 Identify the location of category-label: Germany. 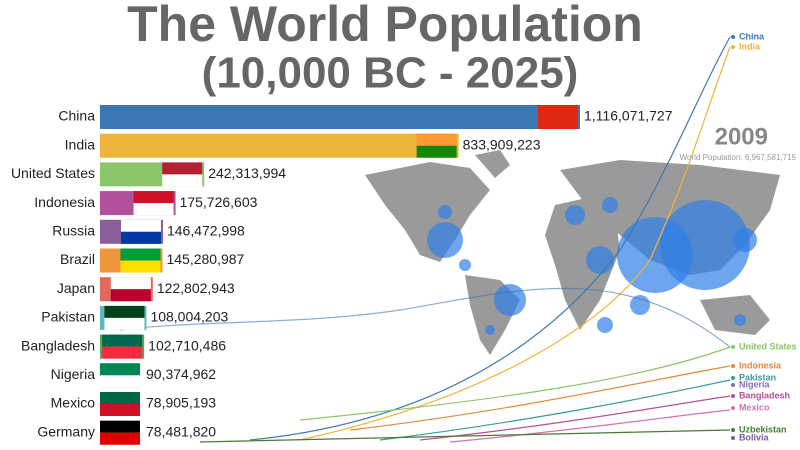
(66, 431).